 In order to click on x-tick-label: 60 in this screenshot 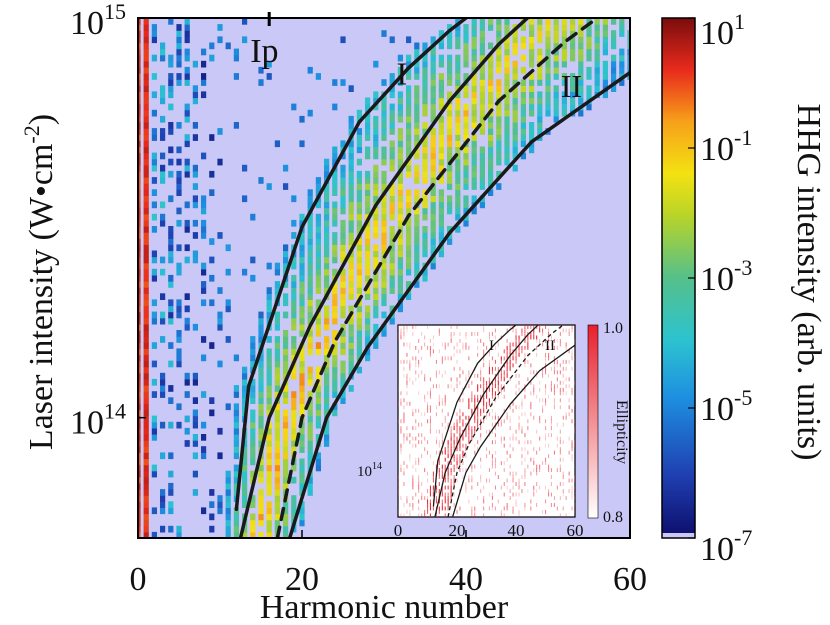, I will do `click(630, 579)`.